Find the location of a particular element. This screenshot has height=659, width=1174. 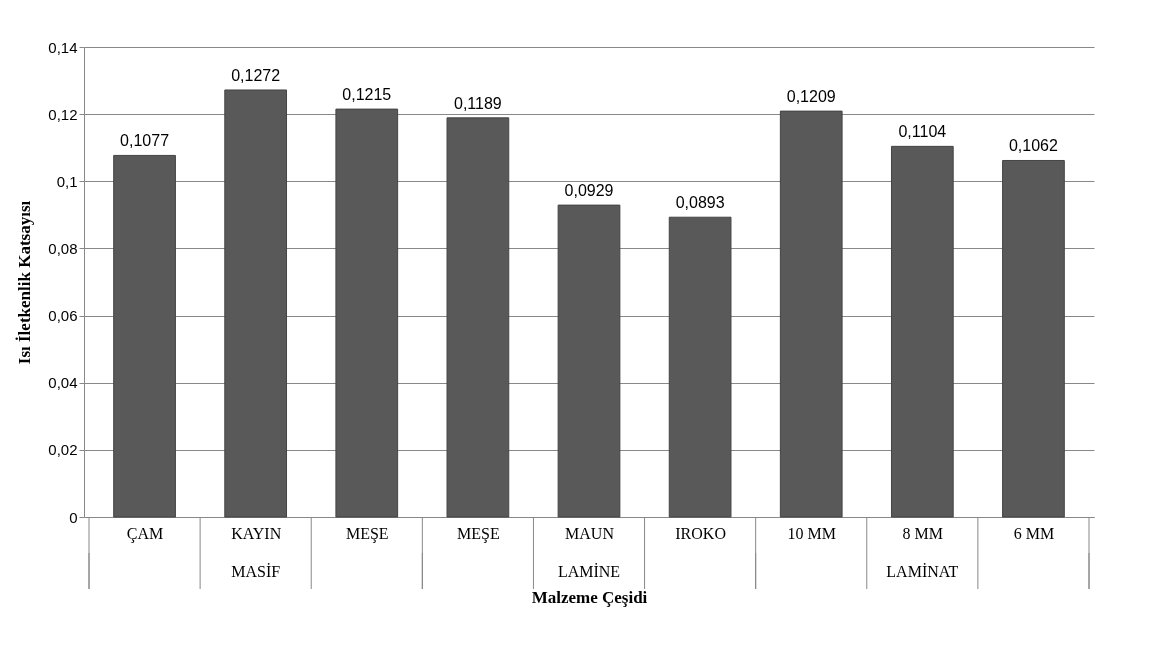

y-axis-title: Isı İletkenlik Katsayısı is located at coordinates (25, 282).